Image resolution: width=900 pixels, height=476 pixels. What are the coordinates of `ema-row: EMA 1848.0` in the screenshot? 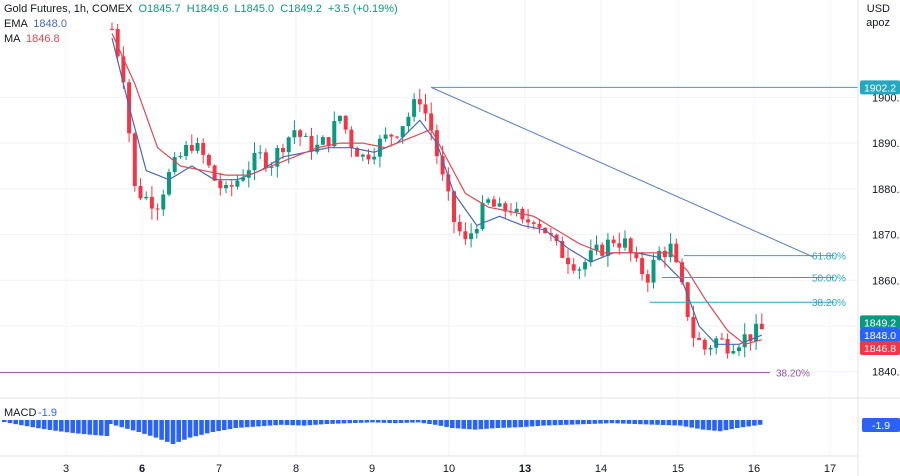 It's located at (201, 24).